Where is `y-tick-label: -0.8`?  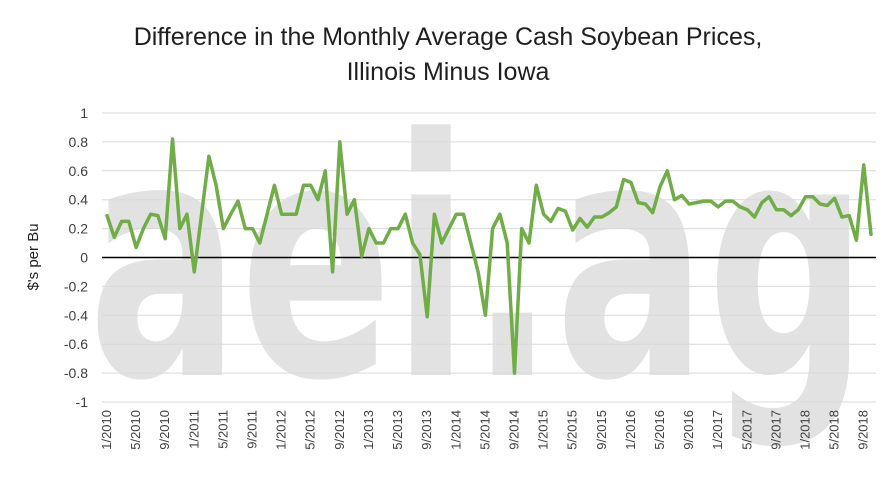
y-tick-label: -0.8 is located at coordinates (76, 373).